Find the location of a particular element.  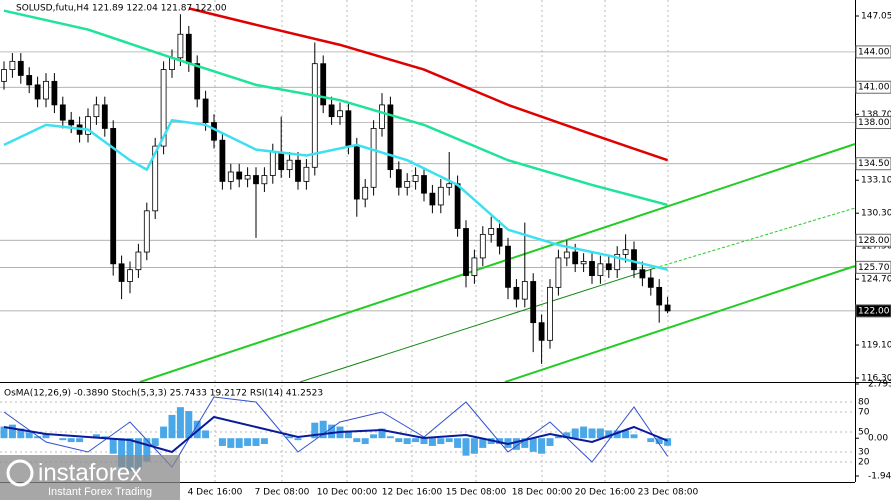

level-label: 138.00 is located at coordinates (874, 123).